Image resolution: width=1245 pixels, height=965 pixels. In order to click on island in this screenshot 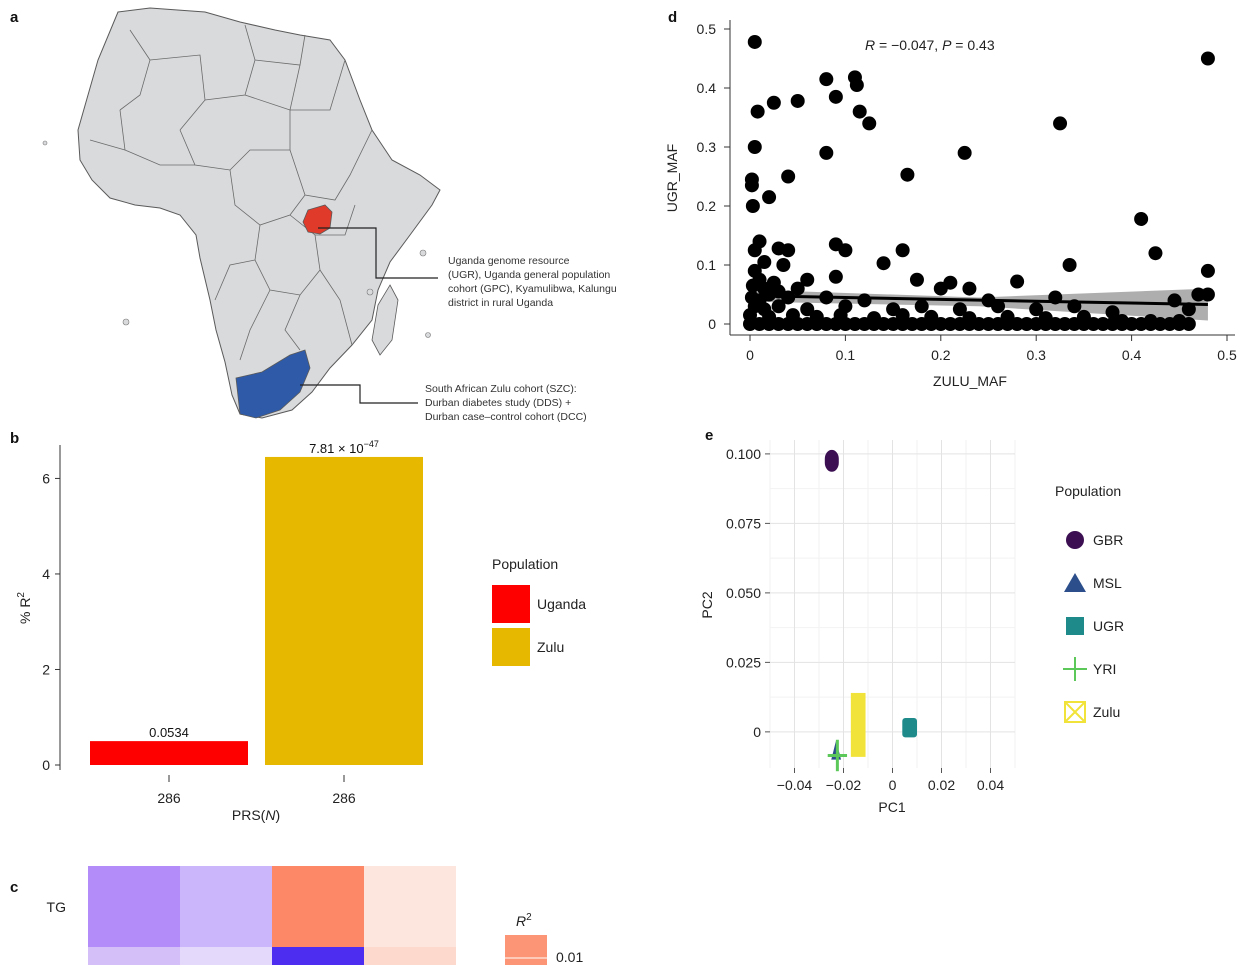, I will do `click(45, 143)`.